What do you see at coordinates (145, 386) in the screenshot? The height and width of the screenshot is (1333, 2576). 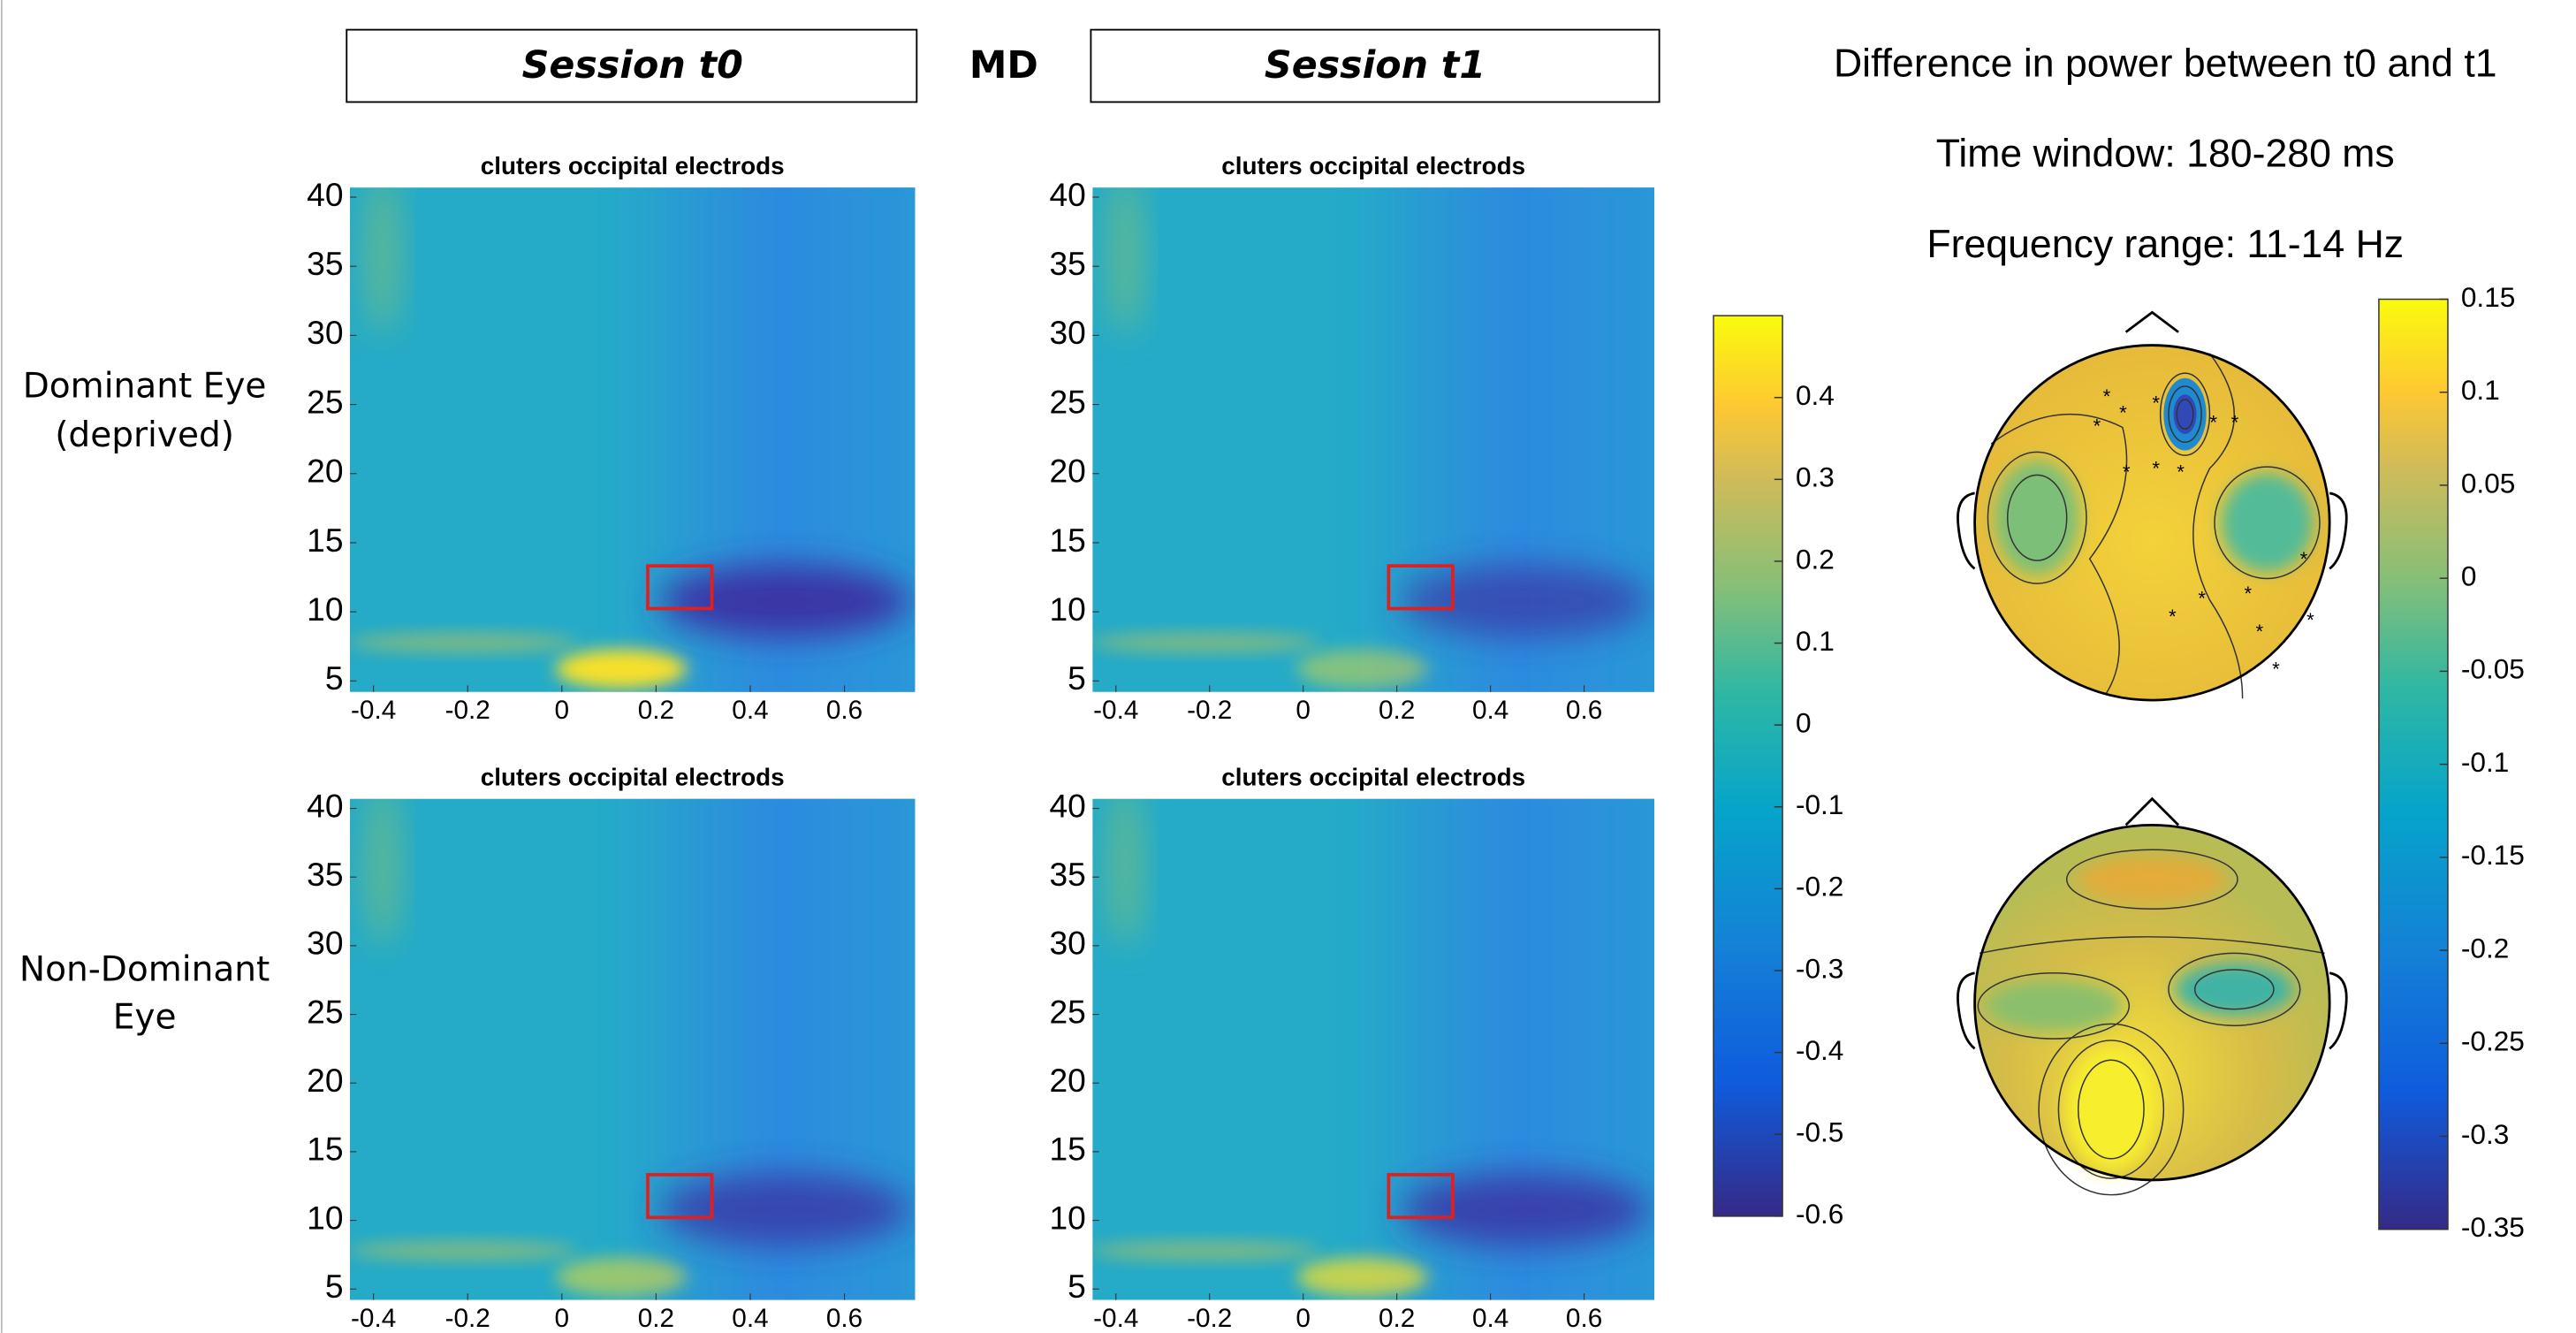 I see `row-label: Dominant Eye` at bounding box center [145, 386].